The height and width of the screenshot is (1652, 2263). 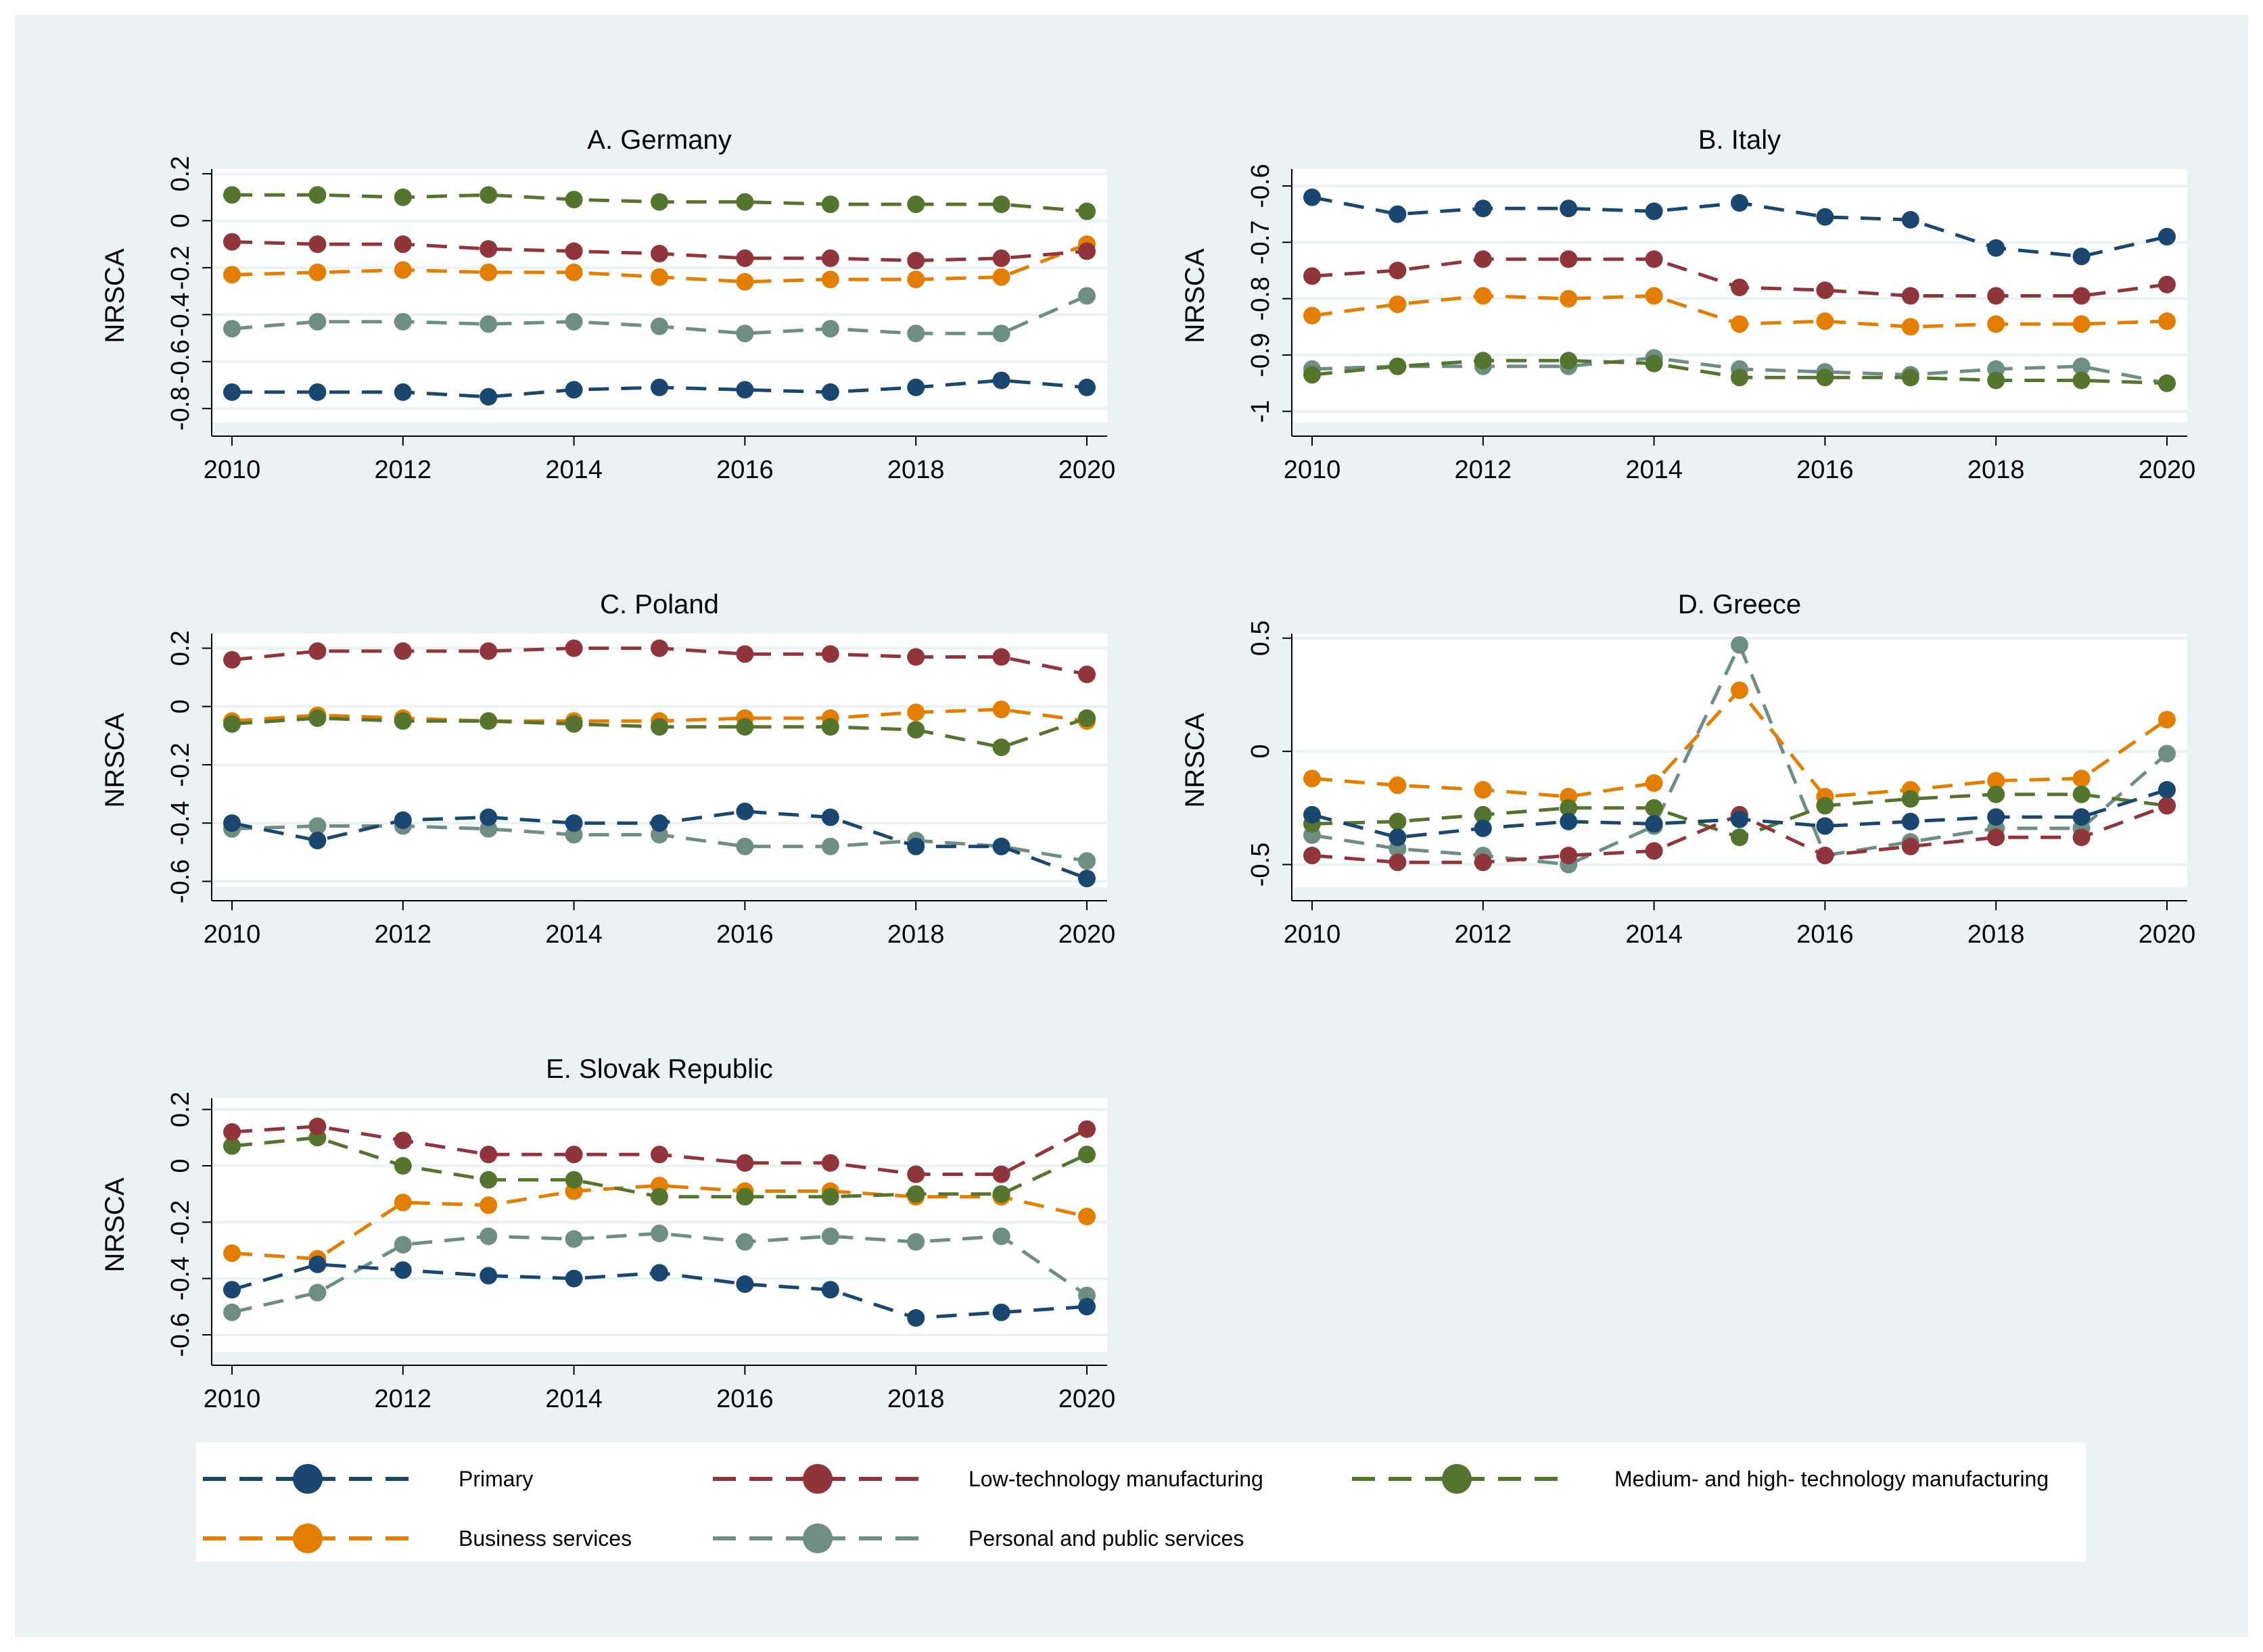 I want to click on data-point-personal-2011, so click(x=317, y=826).